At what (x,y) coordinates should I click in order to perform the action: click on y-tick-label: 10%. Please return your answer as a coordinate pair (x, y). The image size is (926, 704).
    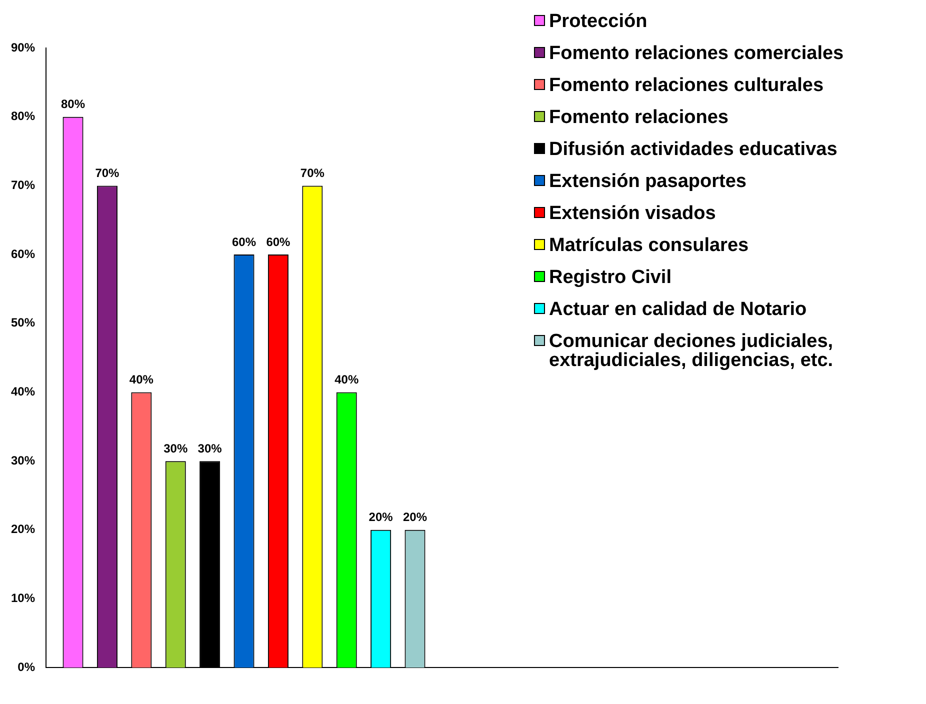
    Looking at the image, I should click on (23, 598).